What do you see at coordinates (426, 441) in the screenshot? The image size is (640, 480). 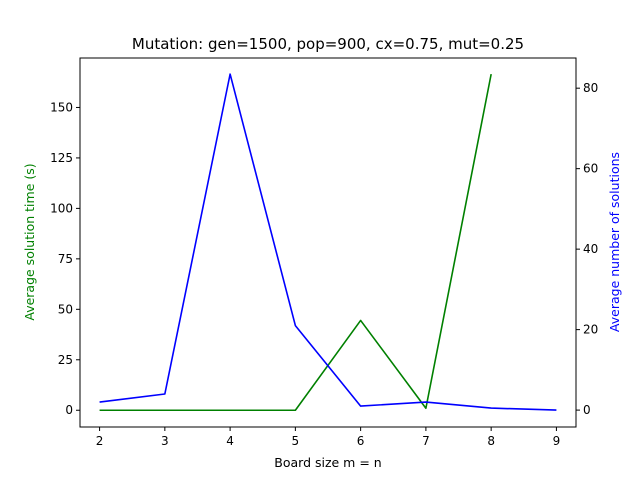 I see `x-tick-label: 7` at bounding box center [426, 441].